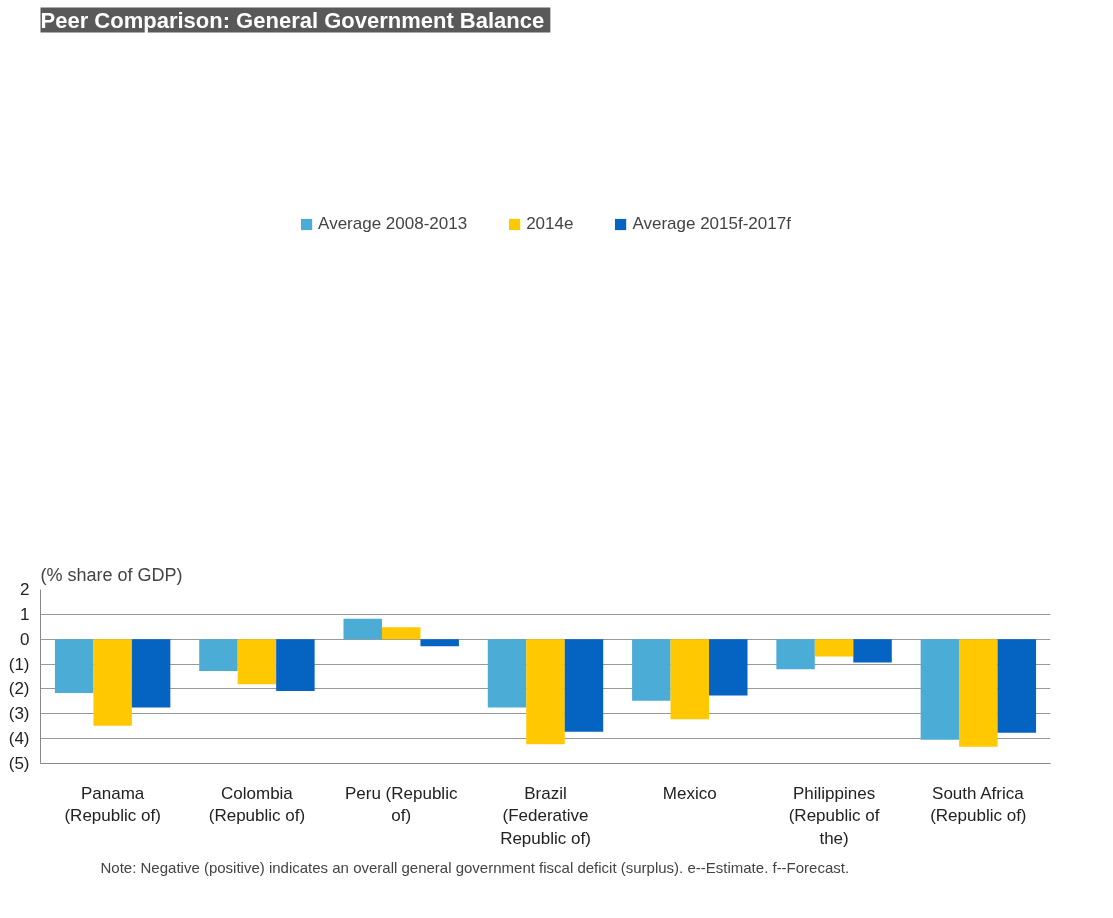 The height and width of the screenshot is (918, 1113). Describe the element at coordinates (19, 689) in the screenshot. I see `y-tick-label: (2)` at that location.